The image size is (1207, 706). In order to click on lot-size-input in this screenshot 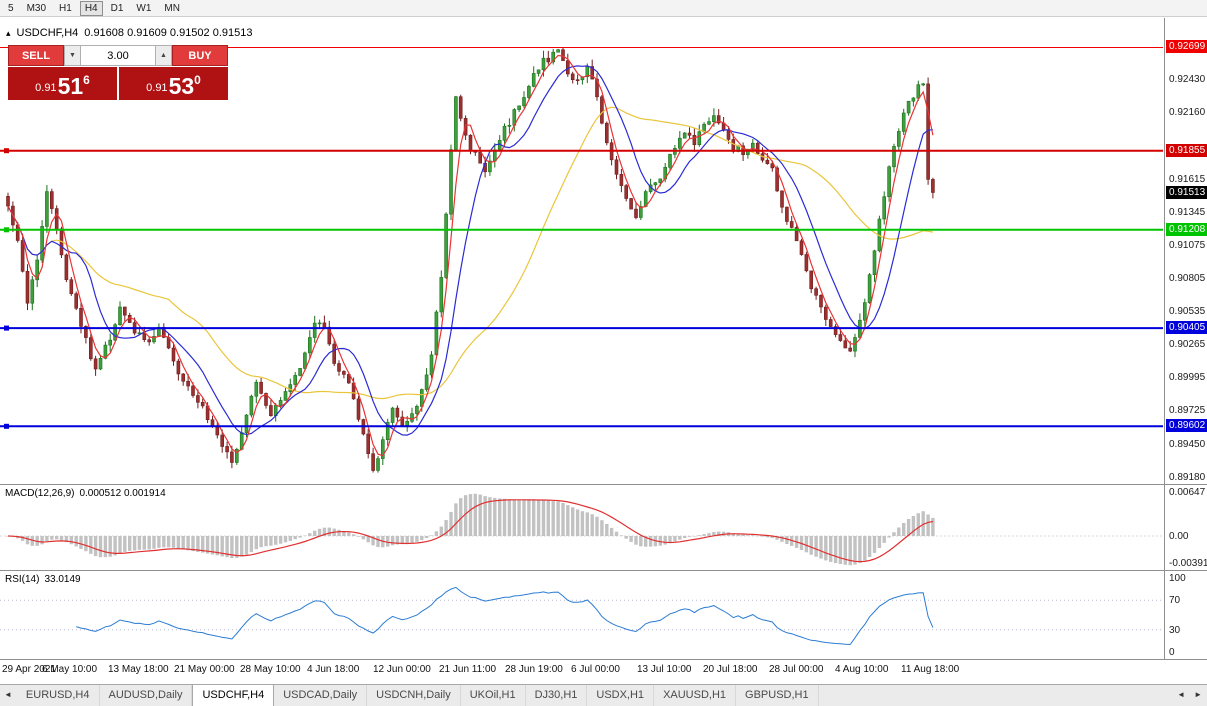, I will do `click(118, 55)`.